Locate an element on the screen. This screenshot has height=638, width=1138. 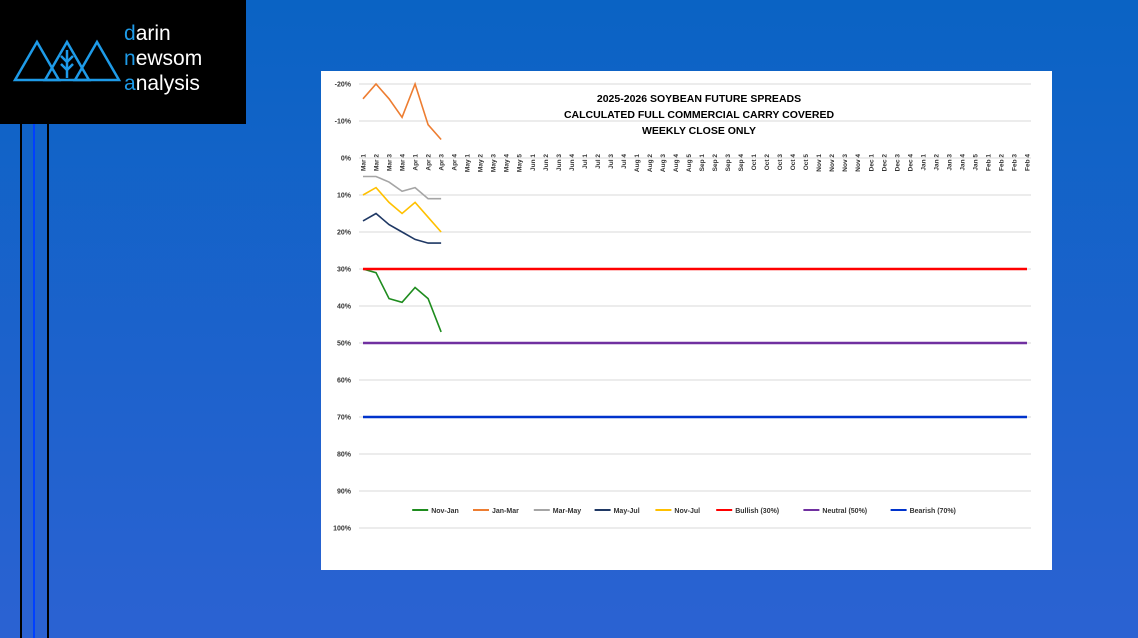
legend-label: Mar-May is located at coordinates (567, 511).